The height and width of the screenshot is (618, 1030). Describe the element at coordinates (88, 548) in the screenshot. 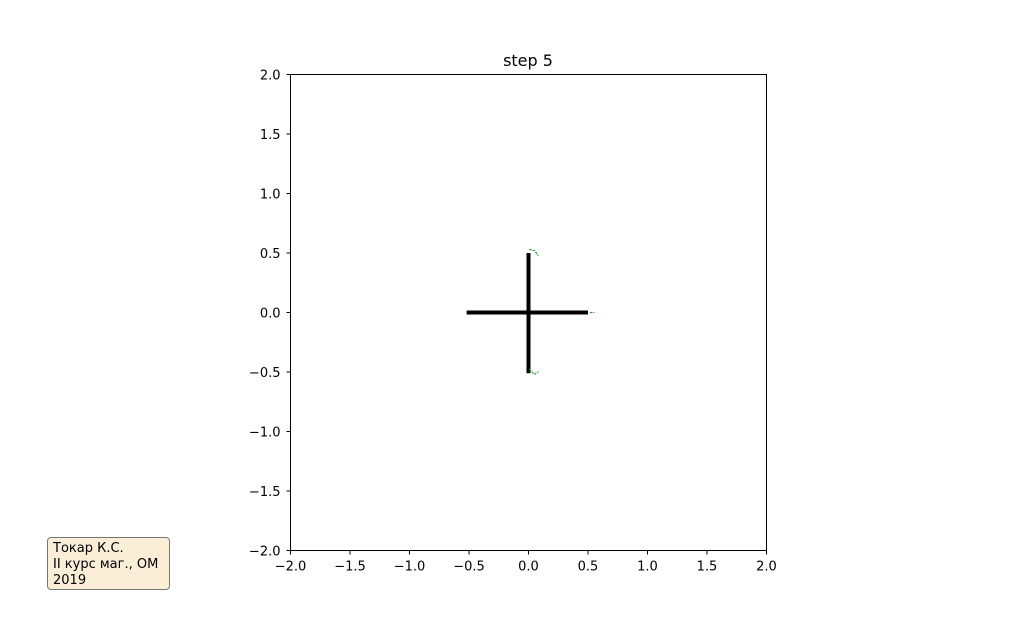

I see `author-note-line: Токар К.С.` at that location.